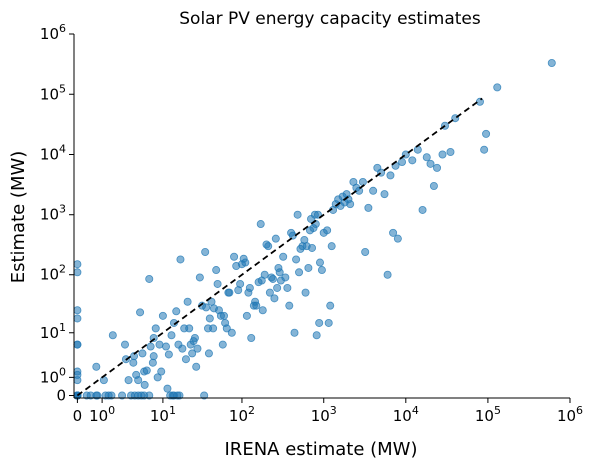  What do you see at coordinates (53, 375) in the screenshot?
I see `y-tick-label: 10⁰` at bounding box center [53, 375].